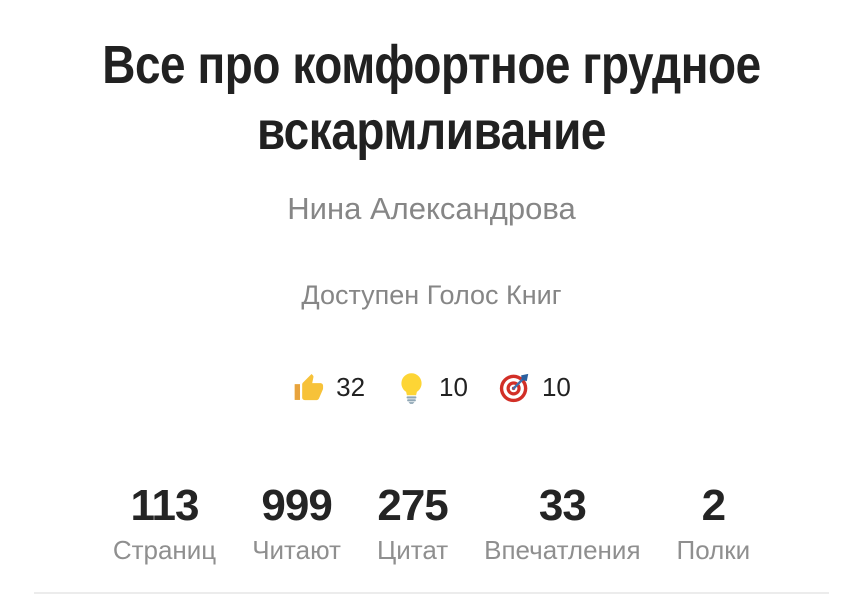 The image size is (863, 600). Describe the element at coordinates (713, 505) in the screenshot. I see `stat-value: 2` at that location.